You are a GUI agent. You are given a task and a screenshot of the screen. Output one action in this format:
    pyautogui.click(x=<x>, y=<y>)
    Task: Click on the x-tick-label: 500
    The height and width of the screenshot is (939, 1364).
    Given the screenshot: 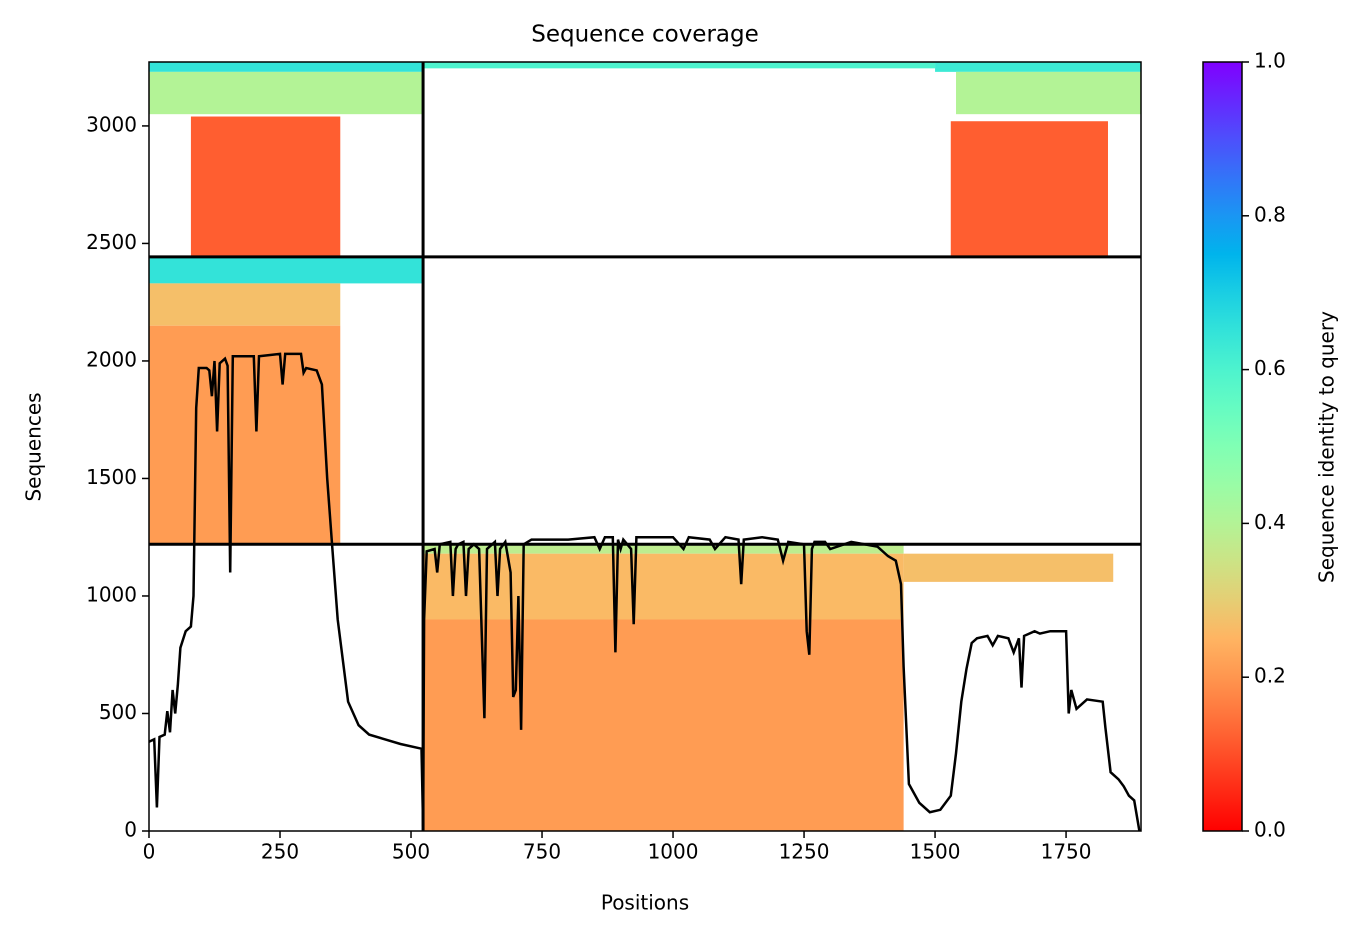 What is the action you would take?
    pyautogui.click(x=411, y=852)
    